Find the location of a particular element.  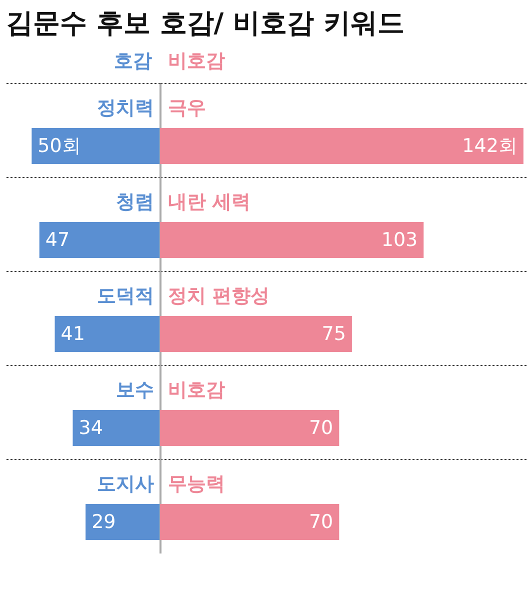

category-label: 청렴 is located at coordinates (135, 202).